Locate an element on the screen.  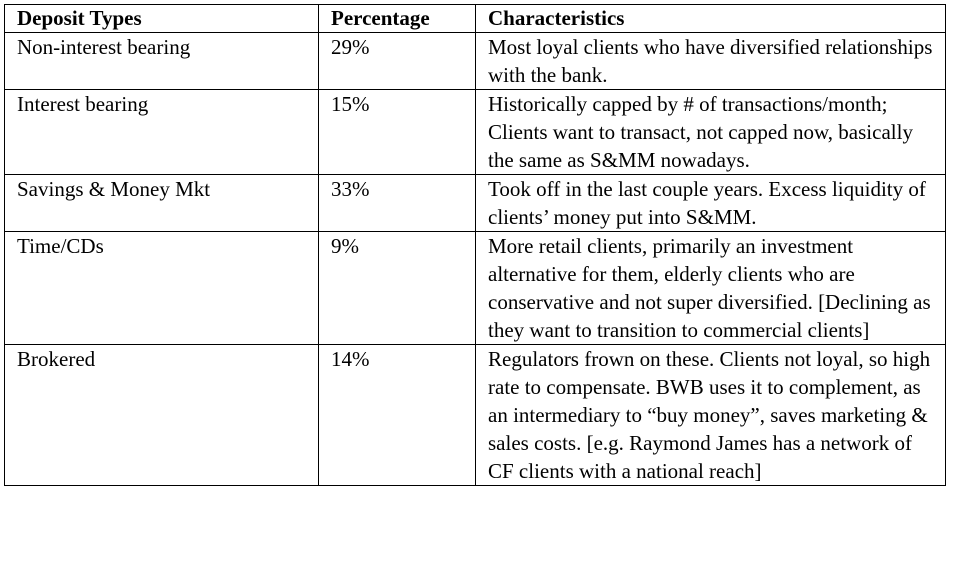
deposit-type-cell: Brokered is located at coordinates (161, 415).